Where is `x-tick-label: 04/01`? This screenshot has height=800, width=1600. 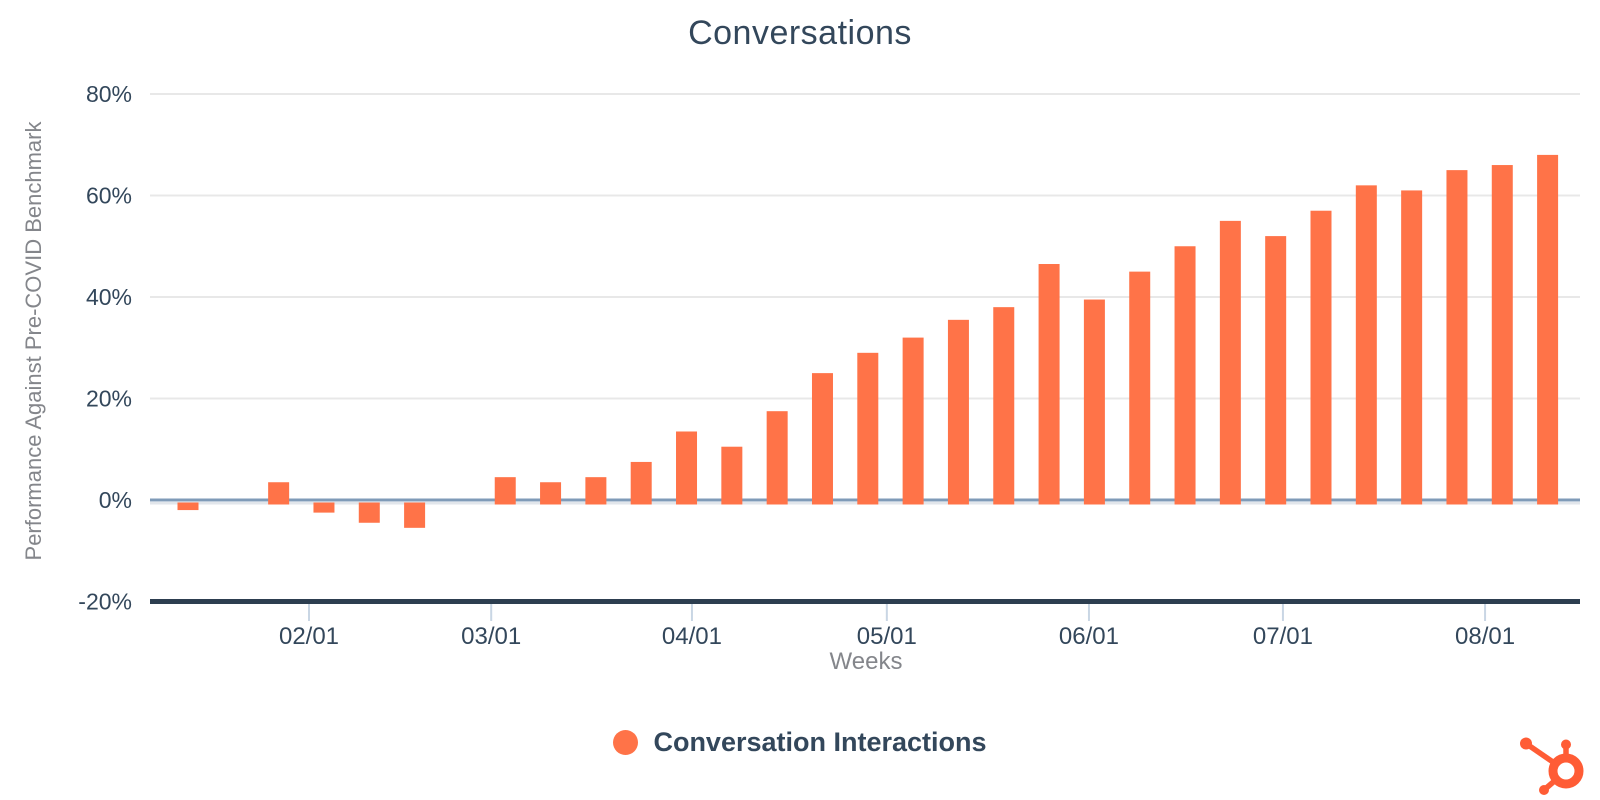
x-tick-label: 04/01 is located at coordinates (692, 636).